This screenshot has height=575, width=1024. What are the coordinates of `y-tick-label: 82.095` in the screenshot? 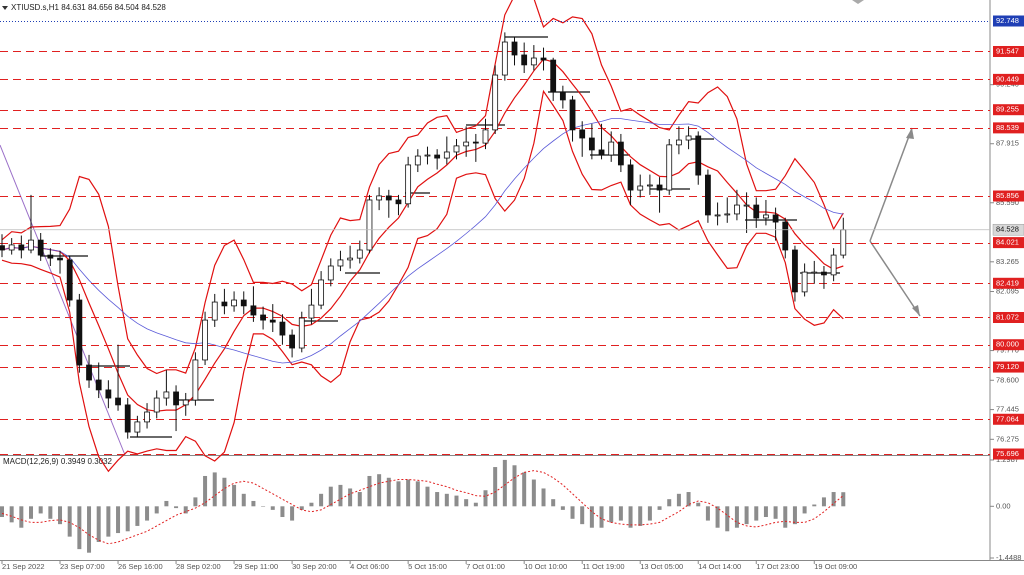 It's located at (1007, 291).